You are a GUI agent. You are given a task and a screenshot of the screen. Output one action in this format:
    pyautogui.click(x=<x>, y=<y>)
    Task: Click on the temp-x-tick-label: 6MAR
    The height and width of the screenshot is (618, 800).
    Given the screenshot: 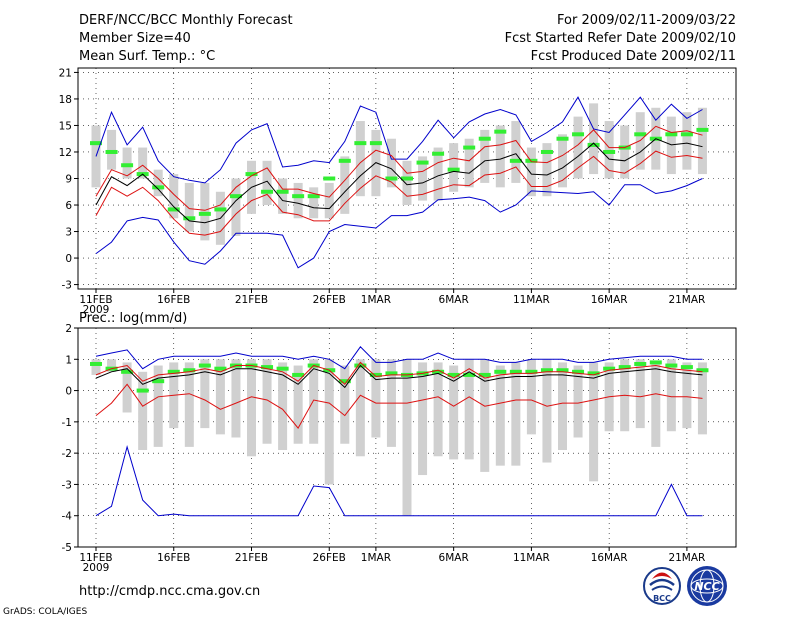 What is the action you would take?
    pyautogui.click(x=454, y=300)
    